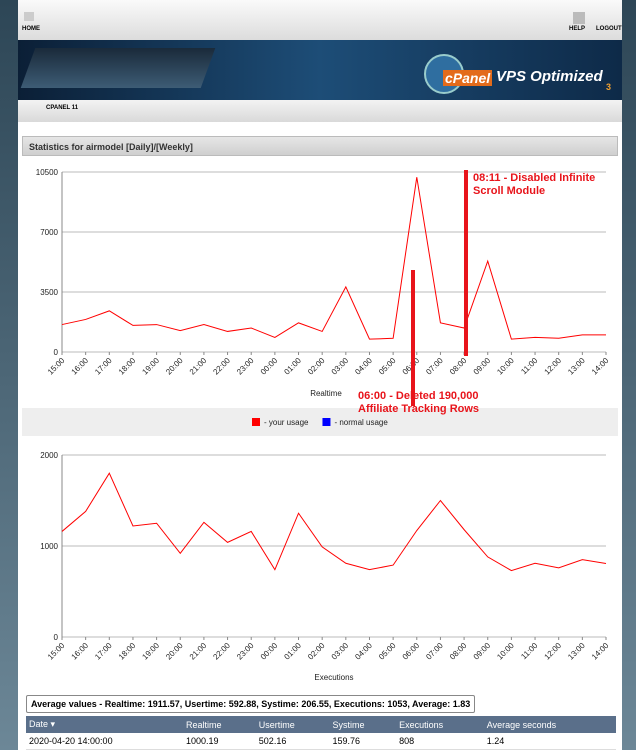 Image resolution: width=636 pixels, height=750 pixels. I want to click on legend-label: - normal usage, so click(361, 422).